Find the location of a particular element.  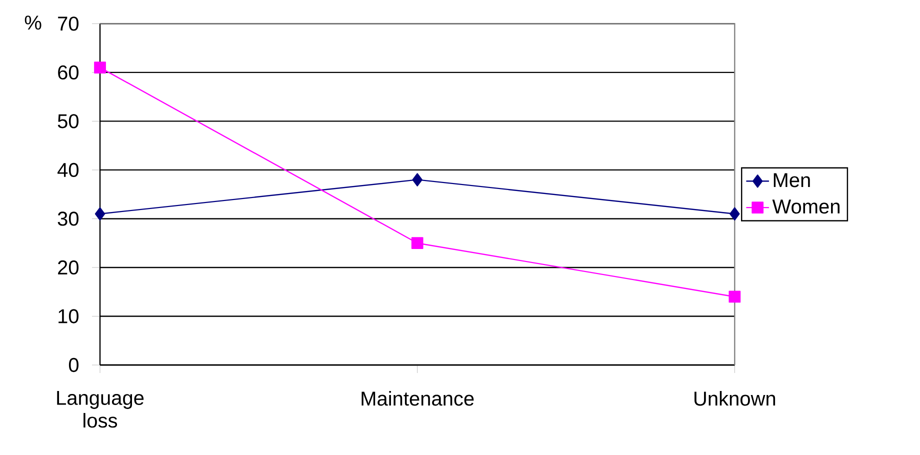

y-tick-label: 0 is located at coordinates (73, 365).